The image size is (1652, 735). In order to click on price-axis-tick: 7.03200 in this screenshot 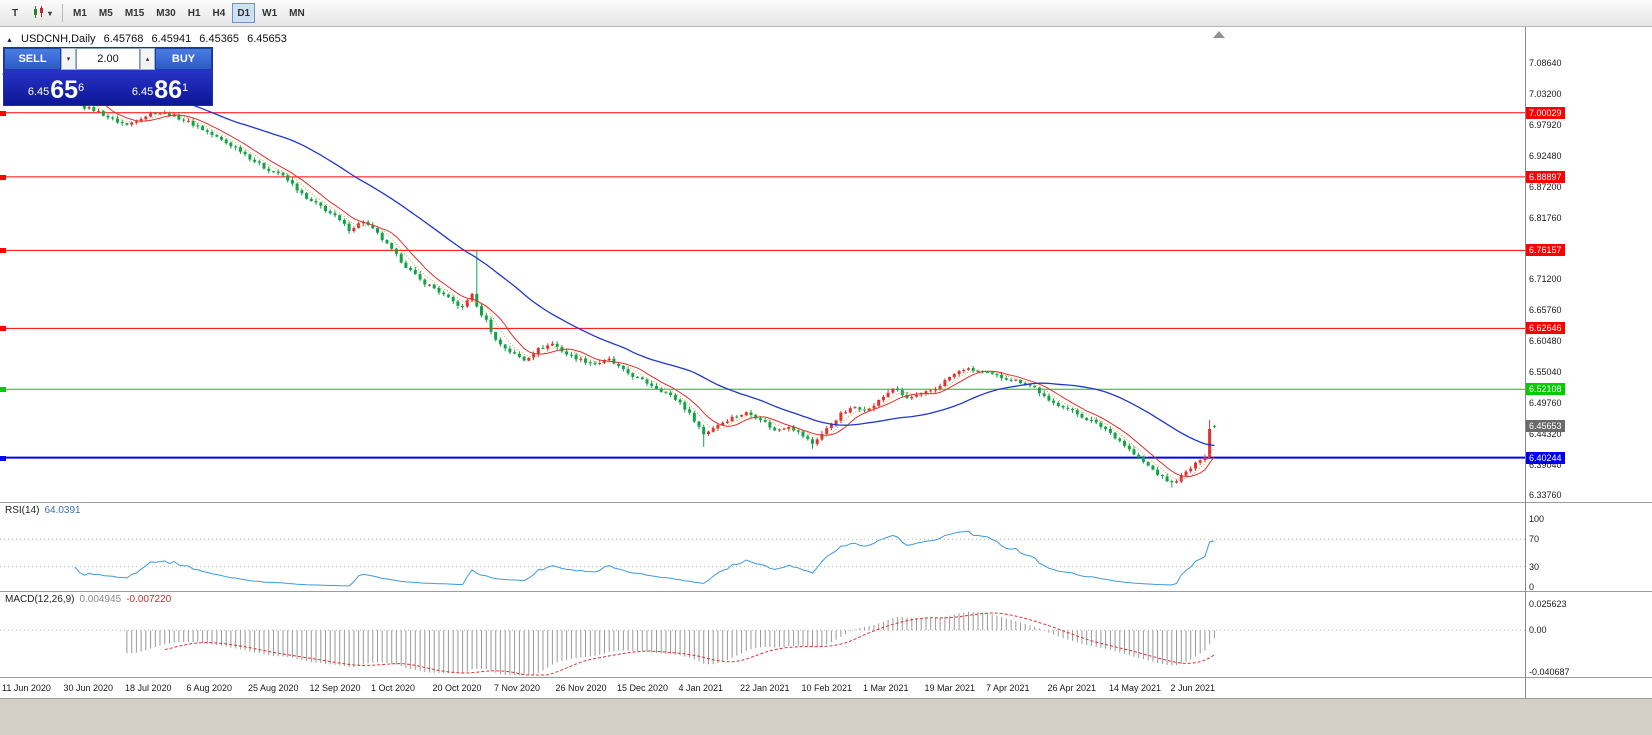, I will do `click(1545, 94)`.